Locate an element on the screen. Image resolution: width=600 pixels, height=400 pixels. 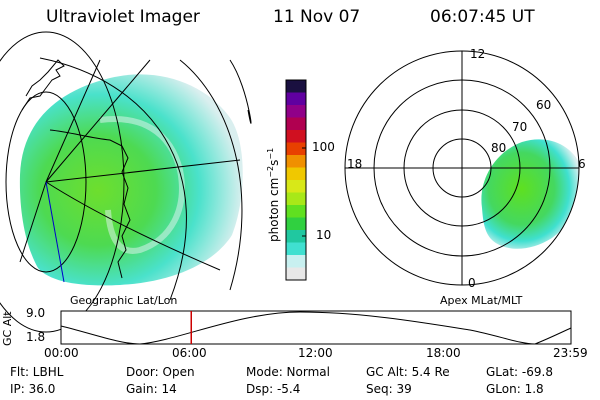
colorbar is located at coordinates (296, 180).